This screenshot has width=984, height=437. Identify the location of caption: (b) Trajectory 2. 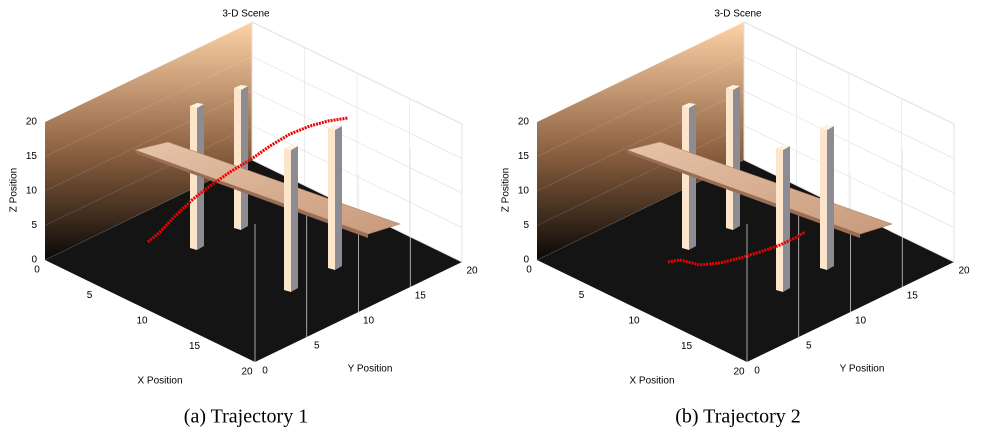
(738, 417).